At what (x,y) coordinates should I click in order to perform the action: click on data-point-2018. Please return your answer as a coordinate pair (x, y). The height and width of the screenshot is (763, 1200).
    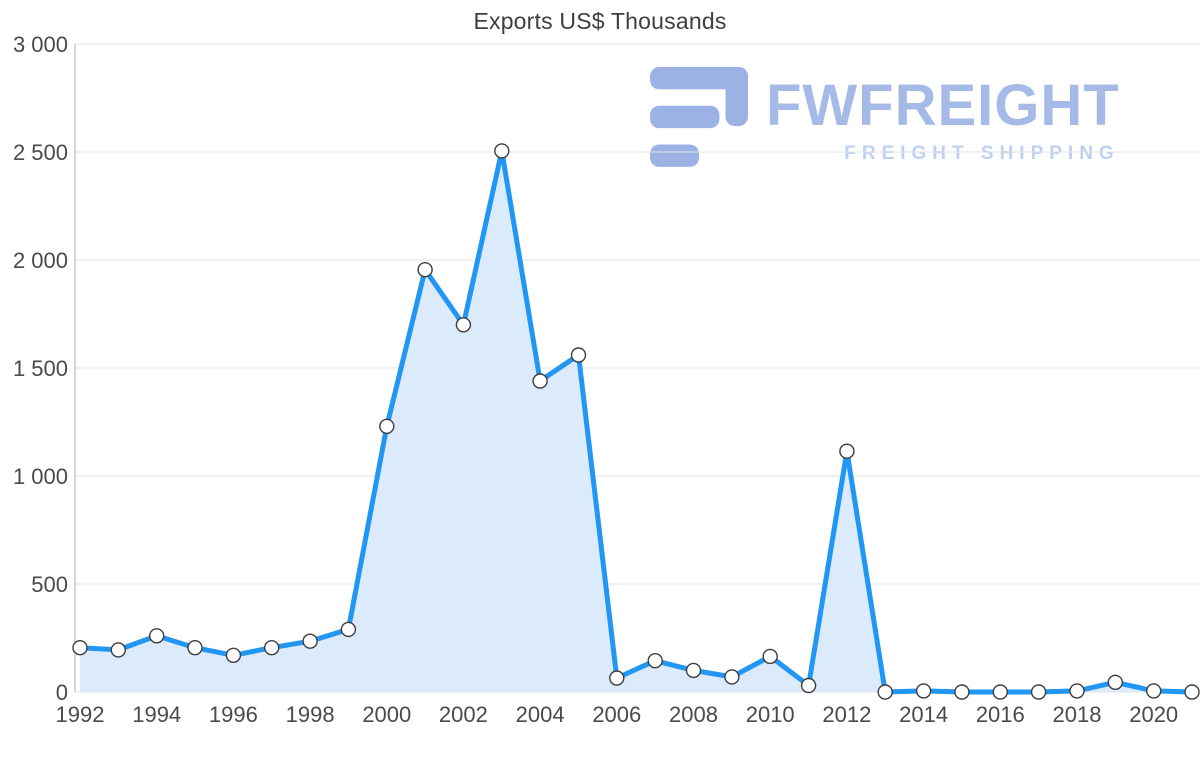
    Looking at the image, I should click on (1077, 691).